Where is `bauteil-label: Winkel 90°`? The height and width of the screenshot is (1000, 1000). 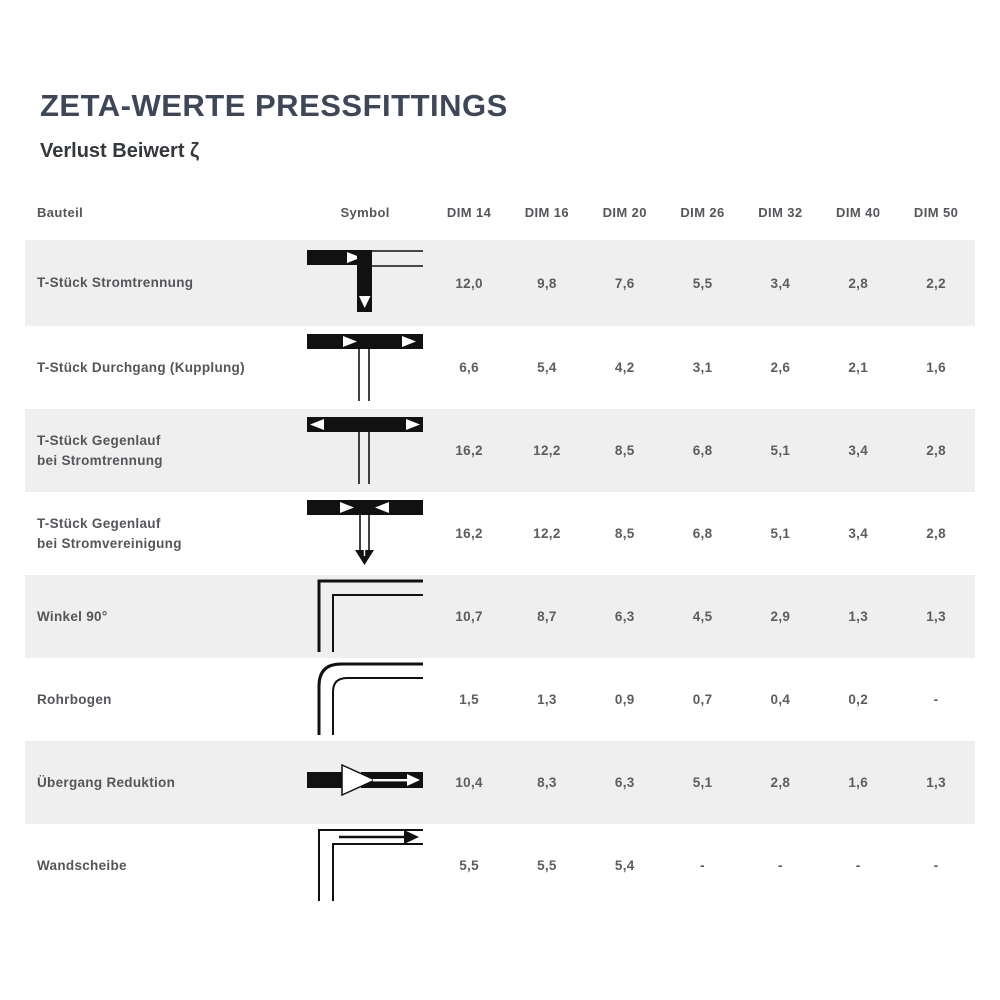 bauteil-label: Winkel 90° is located at coordinates (72, 616).